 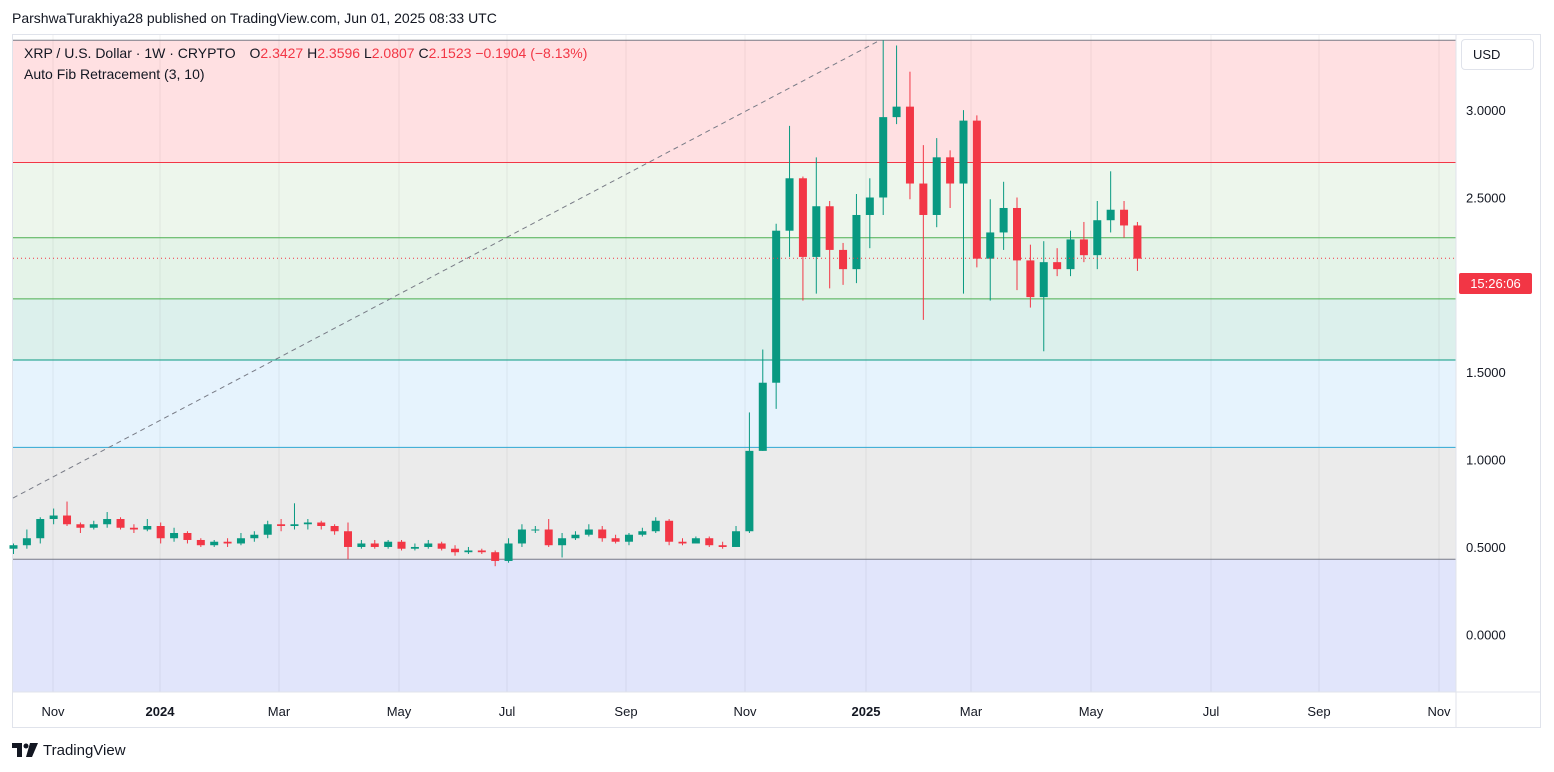 I want to click on close-label: C, so click(x=423, y=53).